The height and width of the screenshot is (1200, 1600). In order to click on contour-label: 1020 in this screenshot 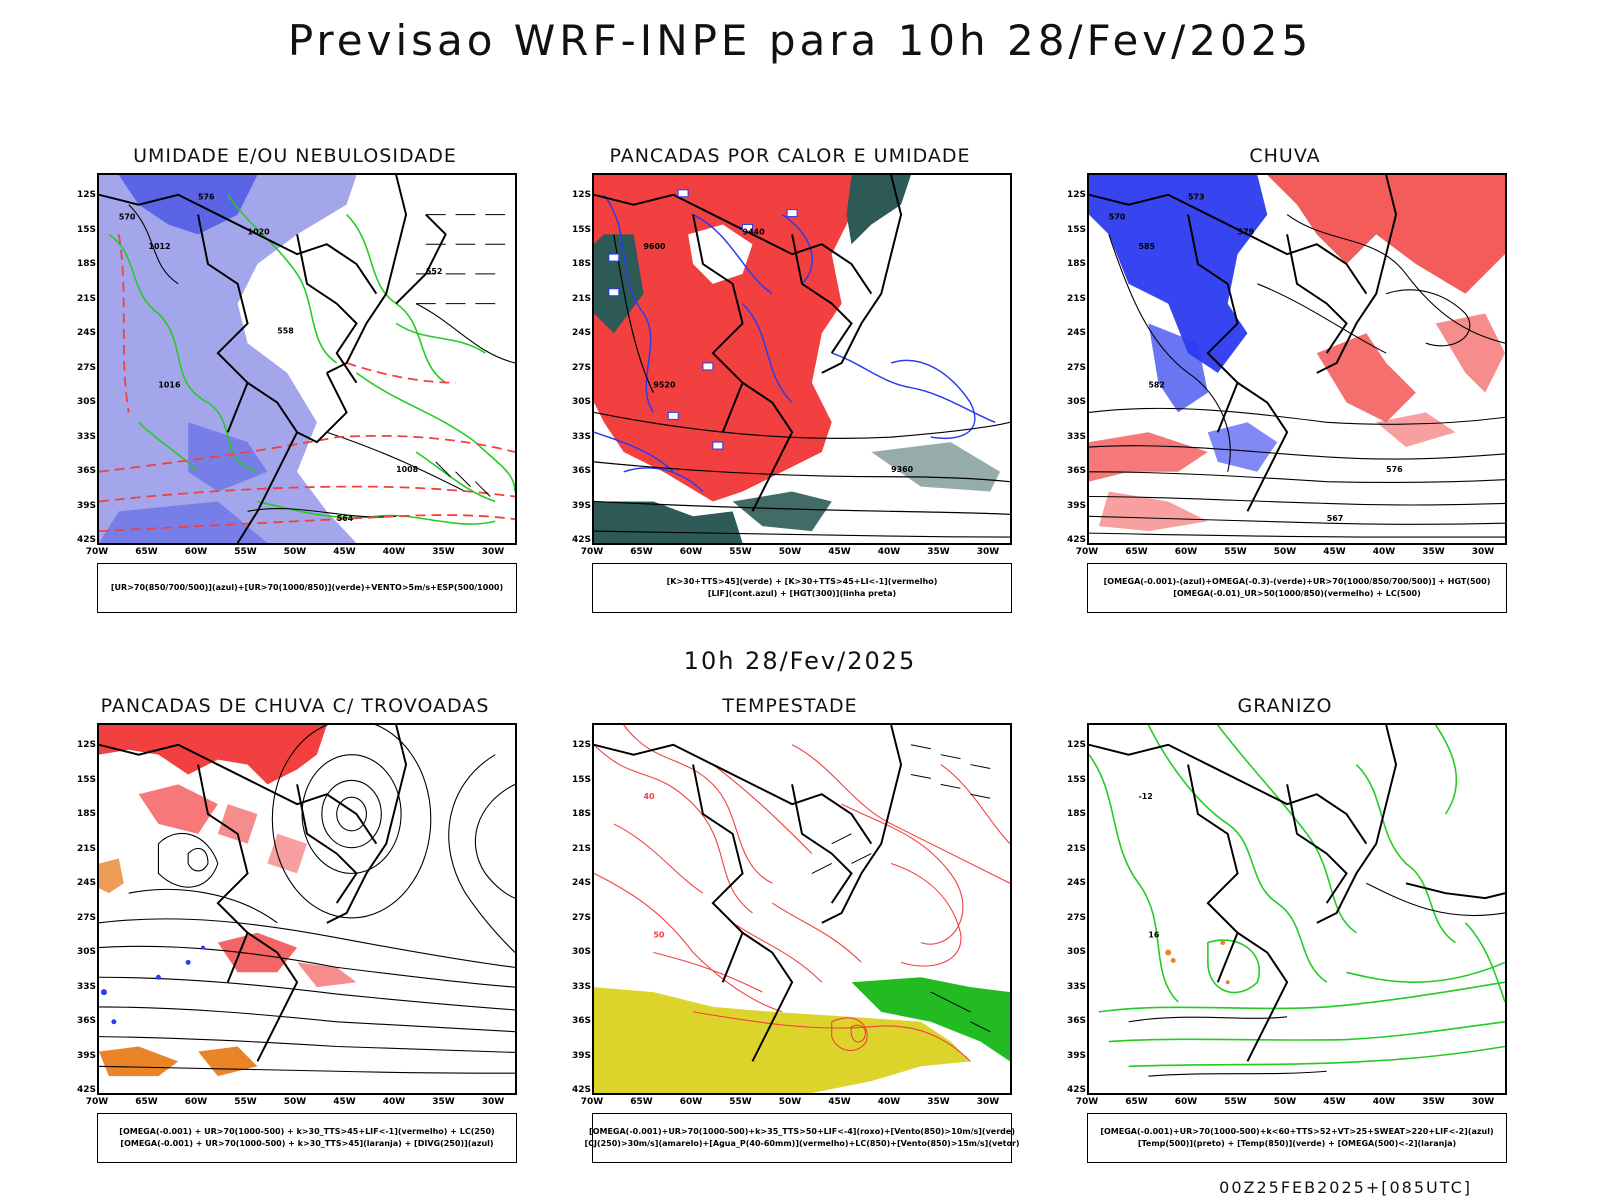, I will do `click(259, 231)`.